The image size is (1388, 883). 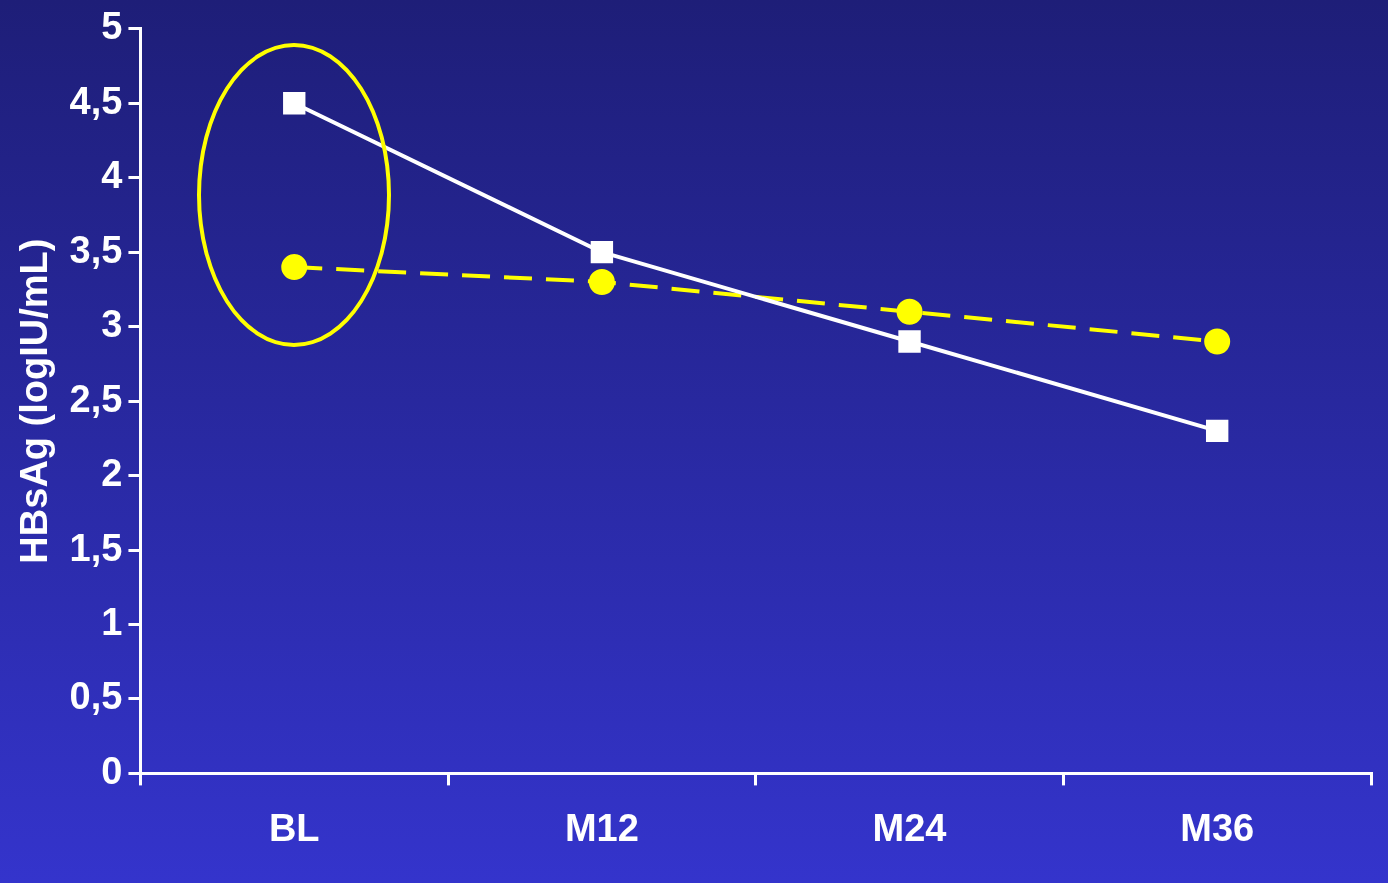 What do you see at coordinates (112, 473) in the screenshot?
I see `y-tick-label: 2` at bounding box center [112, 473].